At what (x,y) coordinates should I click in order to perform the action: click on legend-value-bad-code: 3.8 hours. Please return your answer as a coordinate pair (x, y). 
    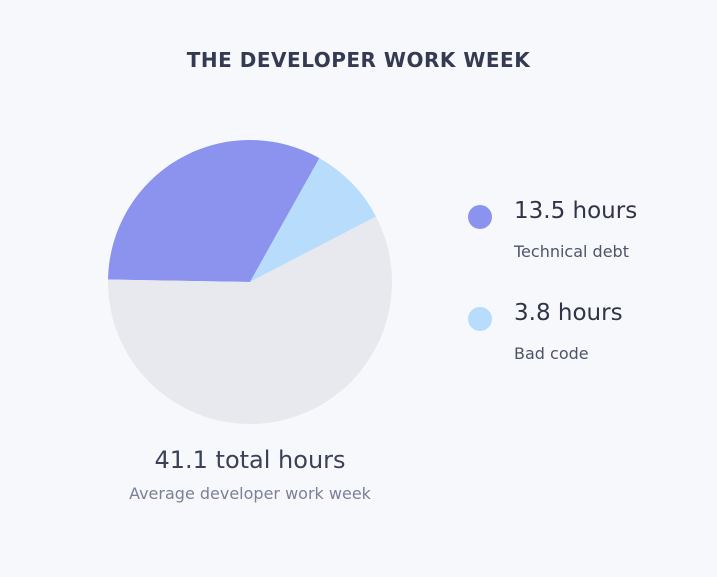
    Looking at the image, I should click on (568, 313).